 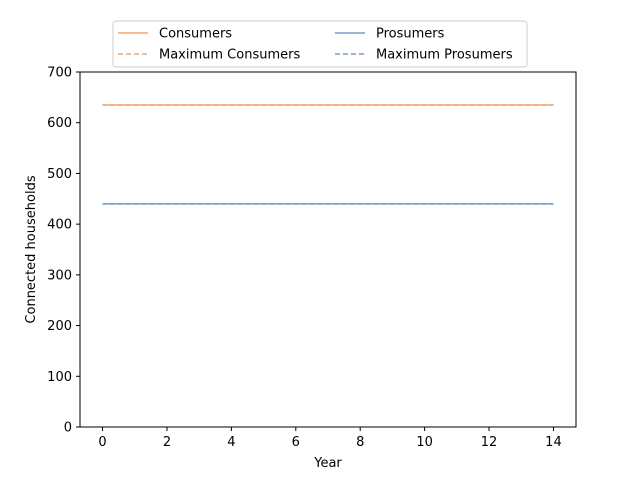 I want to click on y-tick-label: 100, so click(x=59, y=377).